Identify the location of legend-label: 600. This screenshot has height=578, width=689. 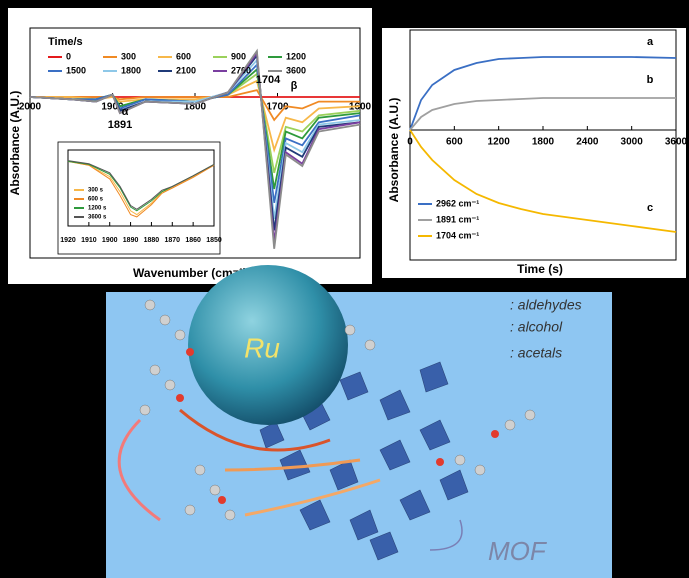
(183, 56).